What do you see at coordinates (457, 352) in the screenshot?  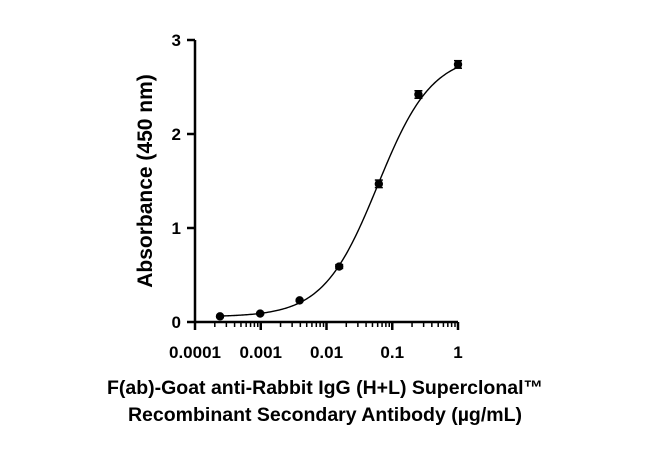 I see `x-tick-label: 1` at bounding box center [457, 352].